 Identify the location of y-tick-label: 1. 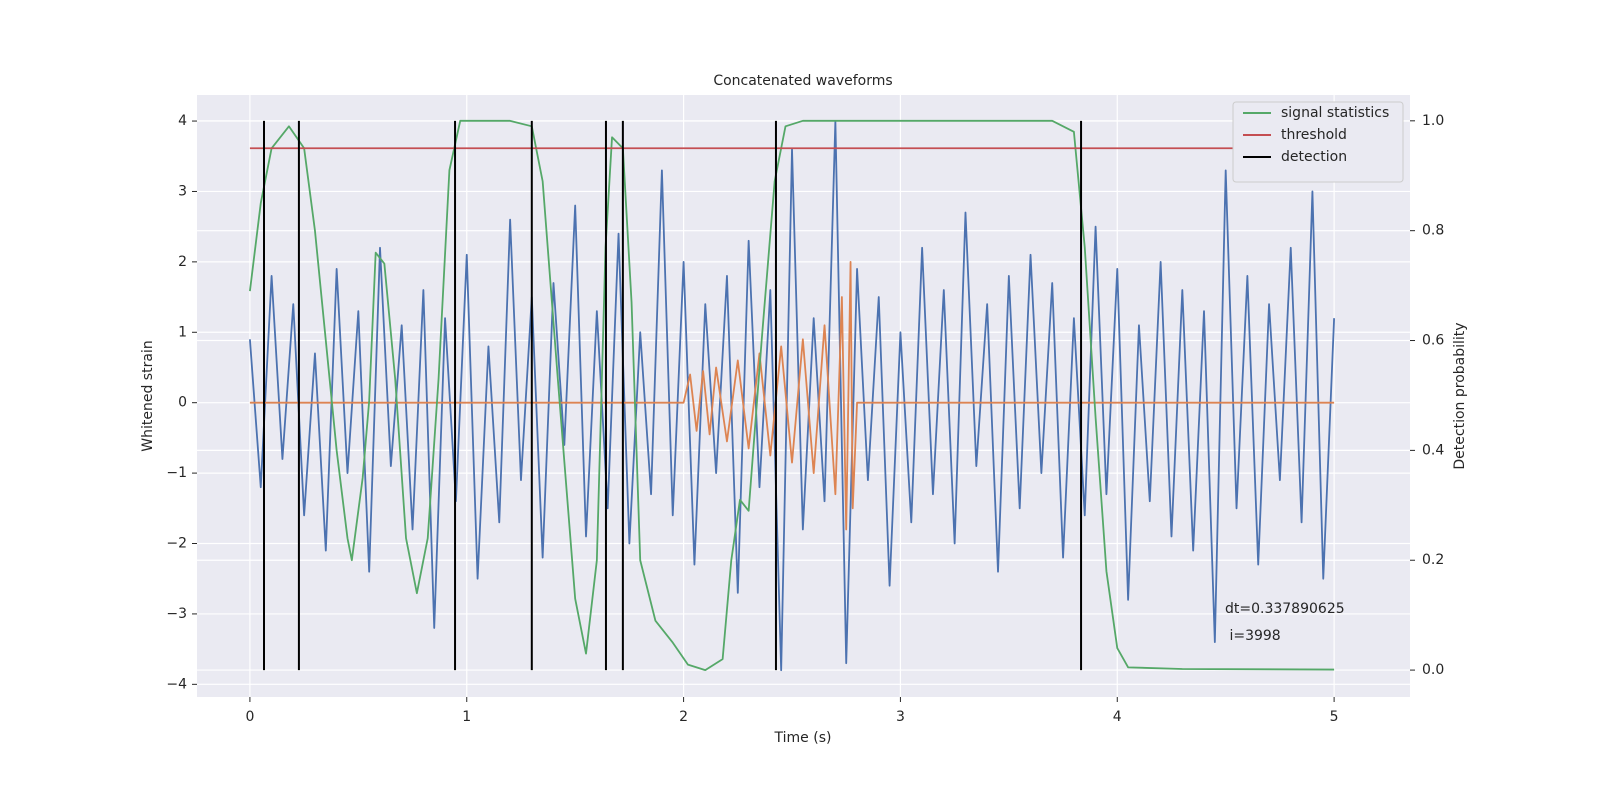
(182, 332).